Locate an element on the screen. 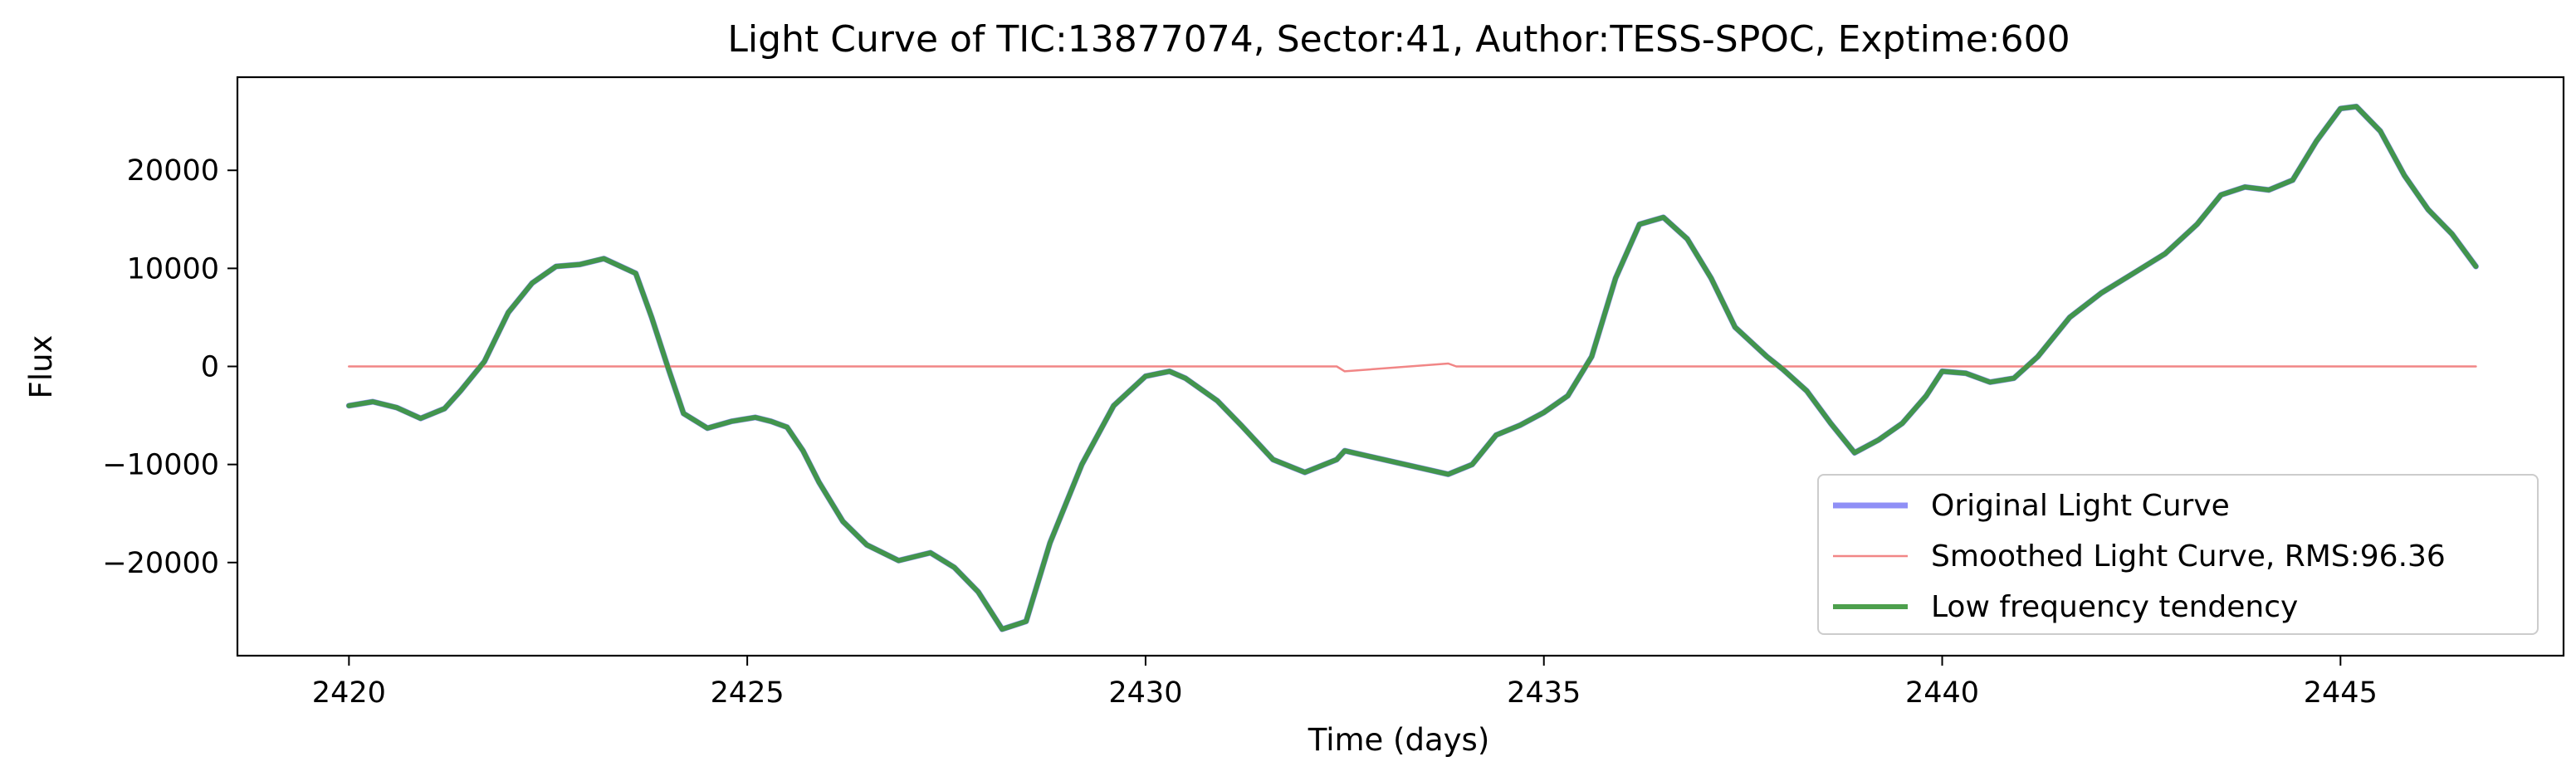 This screenshot has height=781, width=2576. y-tick-label: 20000 is located at coordinates (173, 171).